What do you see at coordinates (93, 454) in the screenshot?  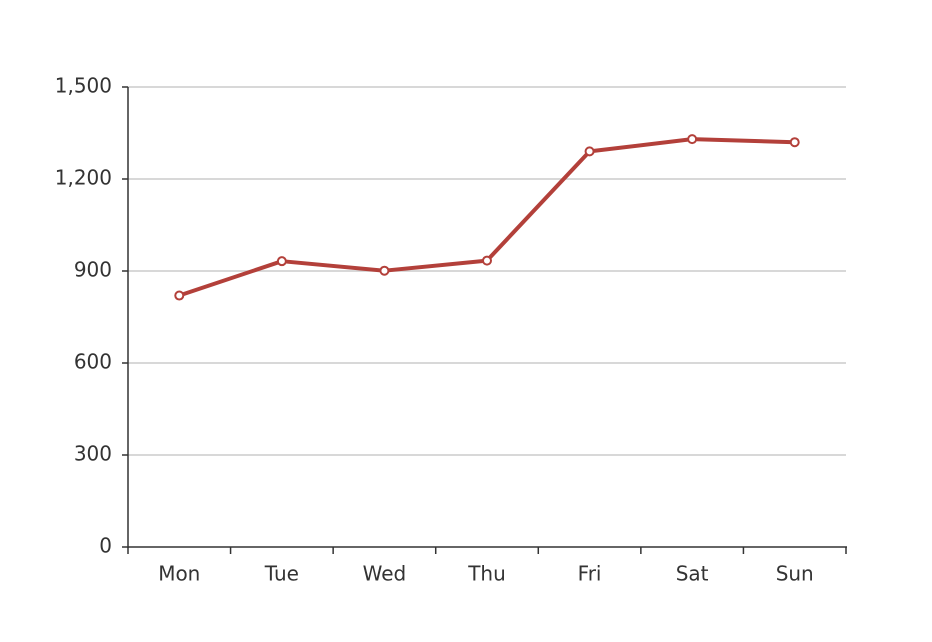 I see `y-tick-label: 300` at bounding box center [93, 454].